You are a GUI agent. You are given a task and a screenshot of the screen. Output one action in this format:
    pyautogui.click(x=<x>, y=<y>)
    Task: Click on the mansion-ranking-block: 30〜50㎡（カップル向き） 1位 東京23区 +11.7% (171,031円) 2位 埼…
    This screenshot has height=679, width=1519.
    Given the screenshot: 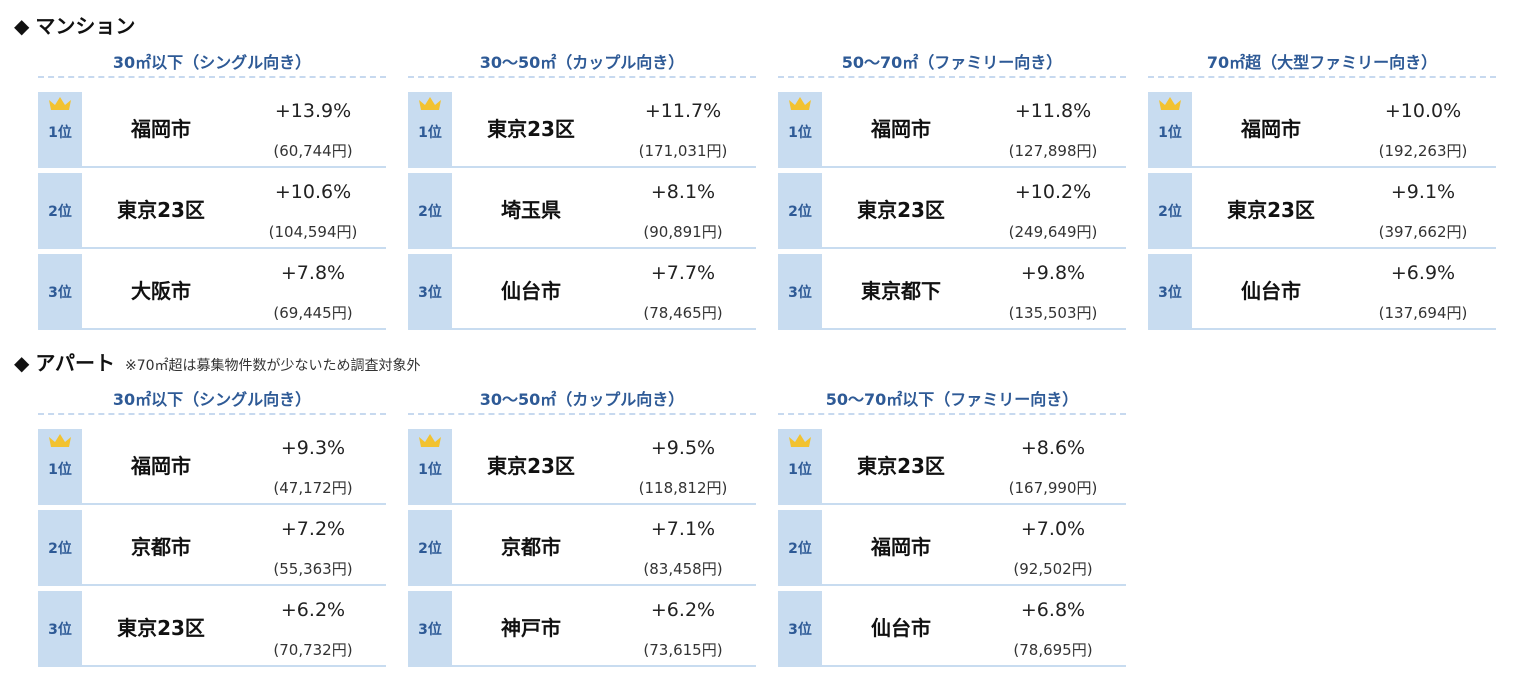 What is the action you would take?
    pyautogui.click(x=582, y=191)
    